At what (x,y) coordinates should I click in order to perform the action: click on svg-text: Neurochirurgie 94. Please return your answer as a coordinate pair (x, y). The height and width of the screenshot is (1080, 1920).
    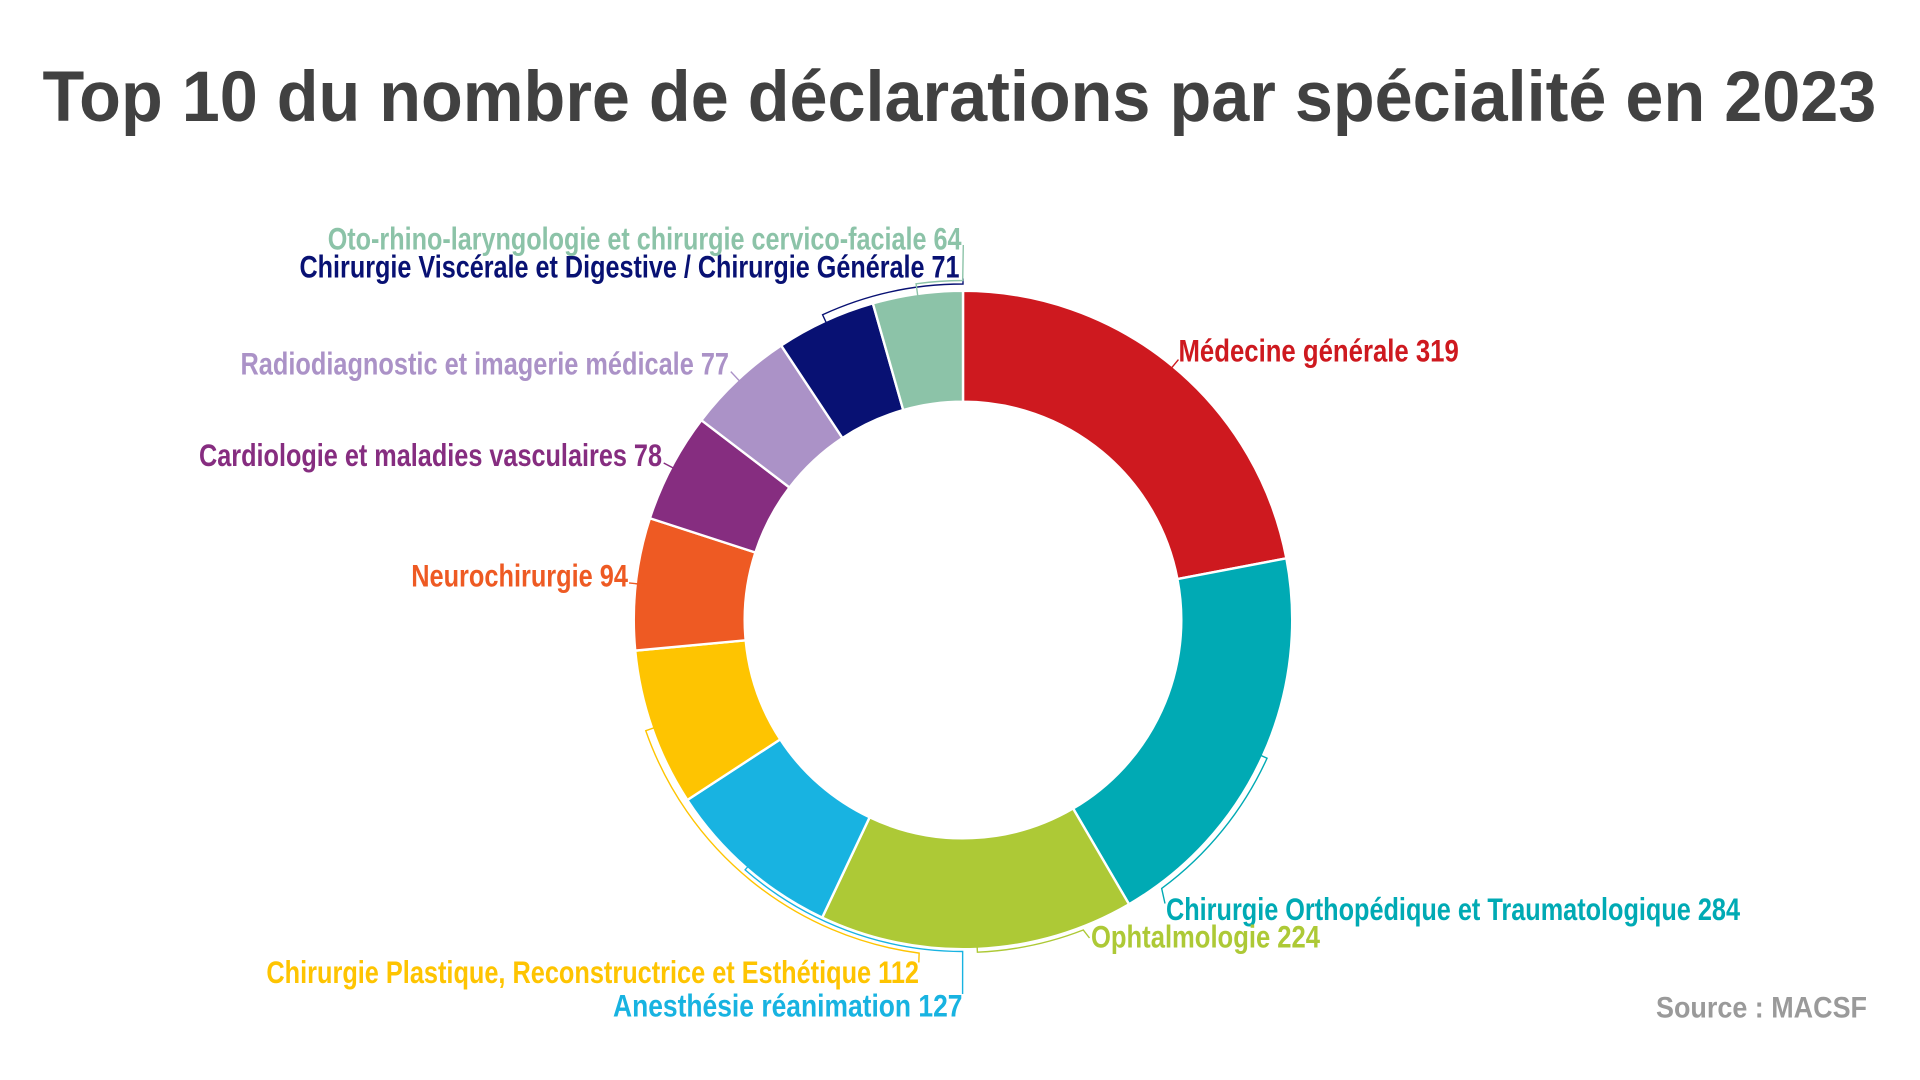
    Looking at the image, I should click on (519, 576).